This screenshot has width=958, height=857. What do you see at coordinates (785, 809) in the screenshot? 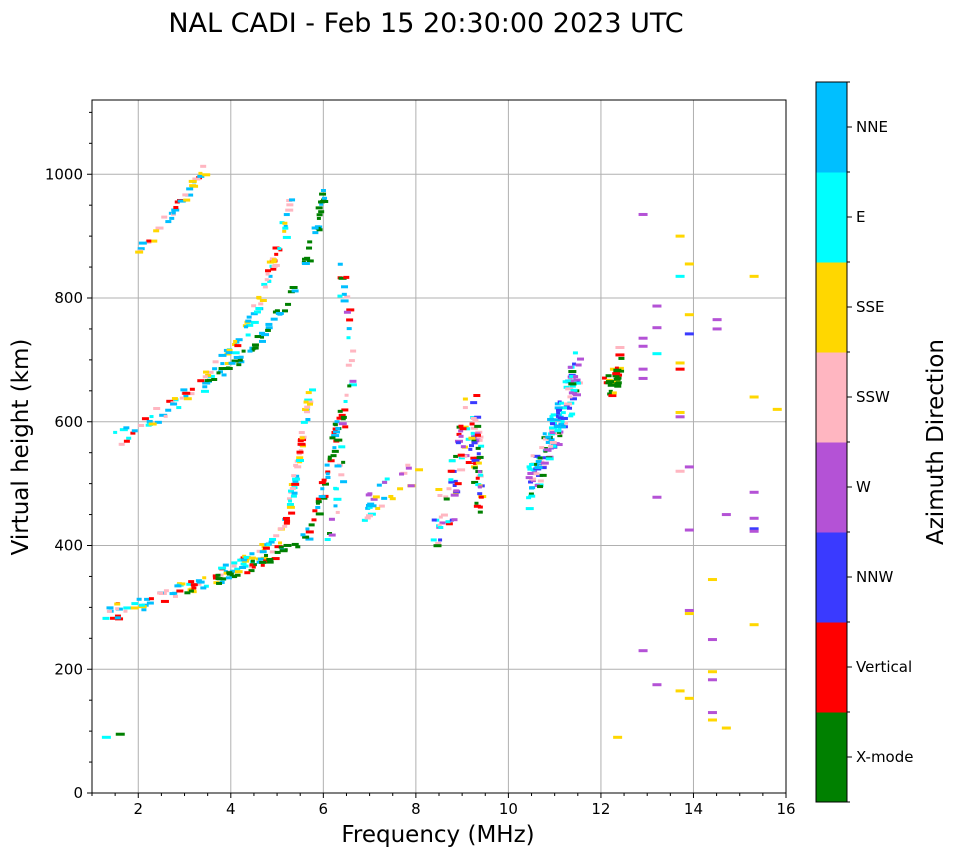
I see `x-tick-label: 16` at bounding box center [785, 809].